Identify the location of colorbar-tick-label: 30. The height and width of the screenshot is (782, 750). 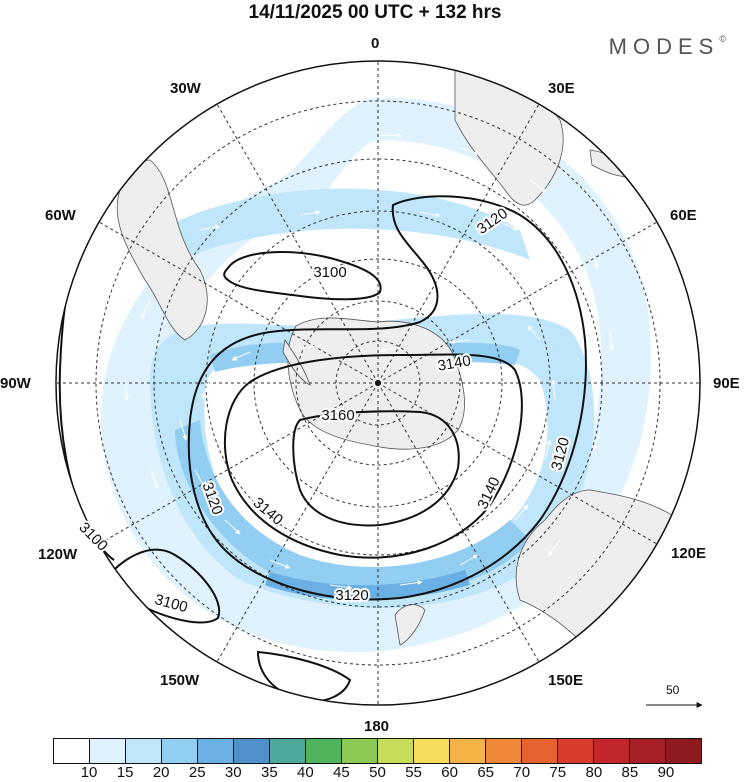
(233, 772).